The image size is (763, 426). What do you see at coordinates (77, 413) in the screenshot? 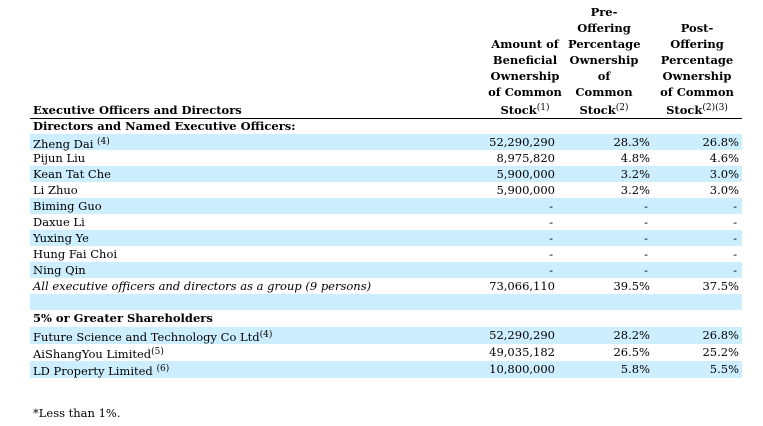
I see `footnote: *Less than 1%.` at bounding box center [77, 413].